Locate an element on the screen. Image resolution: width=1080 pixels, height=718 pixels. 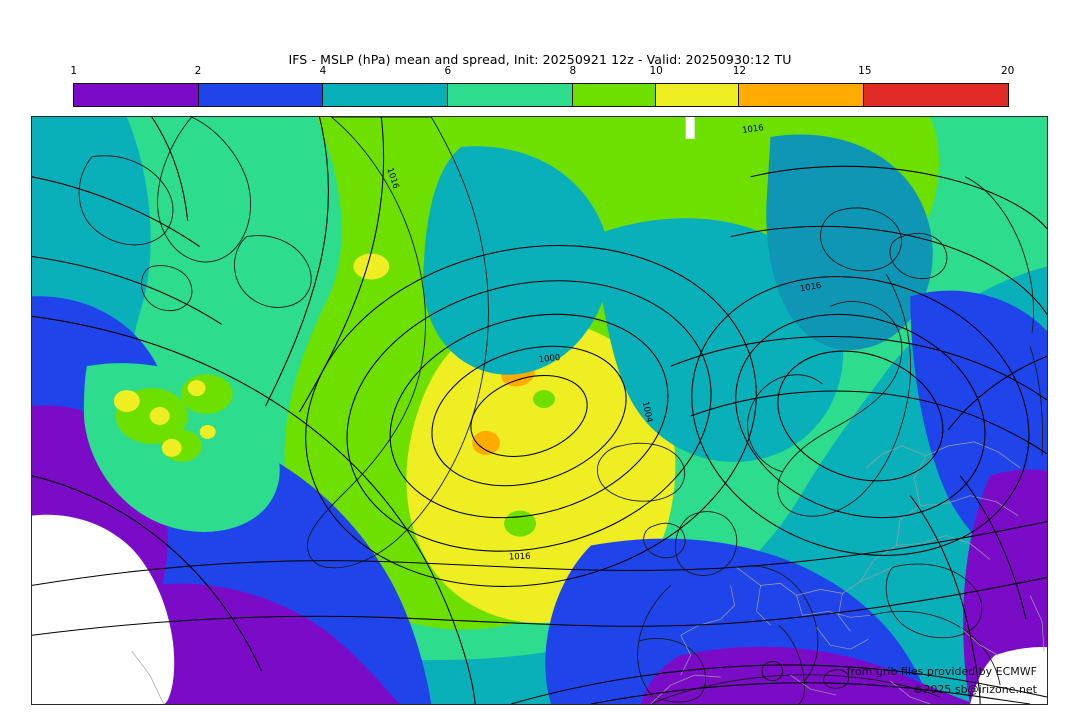
contour-label: 1000 is located at coordinates (549, 358).